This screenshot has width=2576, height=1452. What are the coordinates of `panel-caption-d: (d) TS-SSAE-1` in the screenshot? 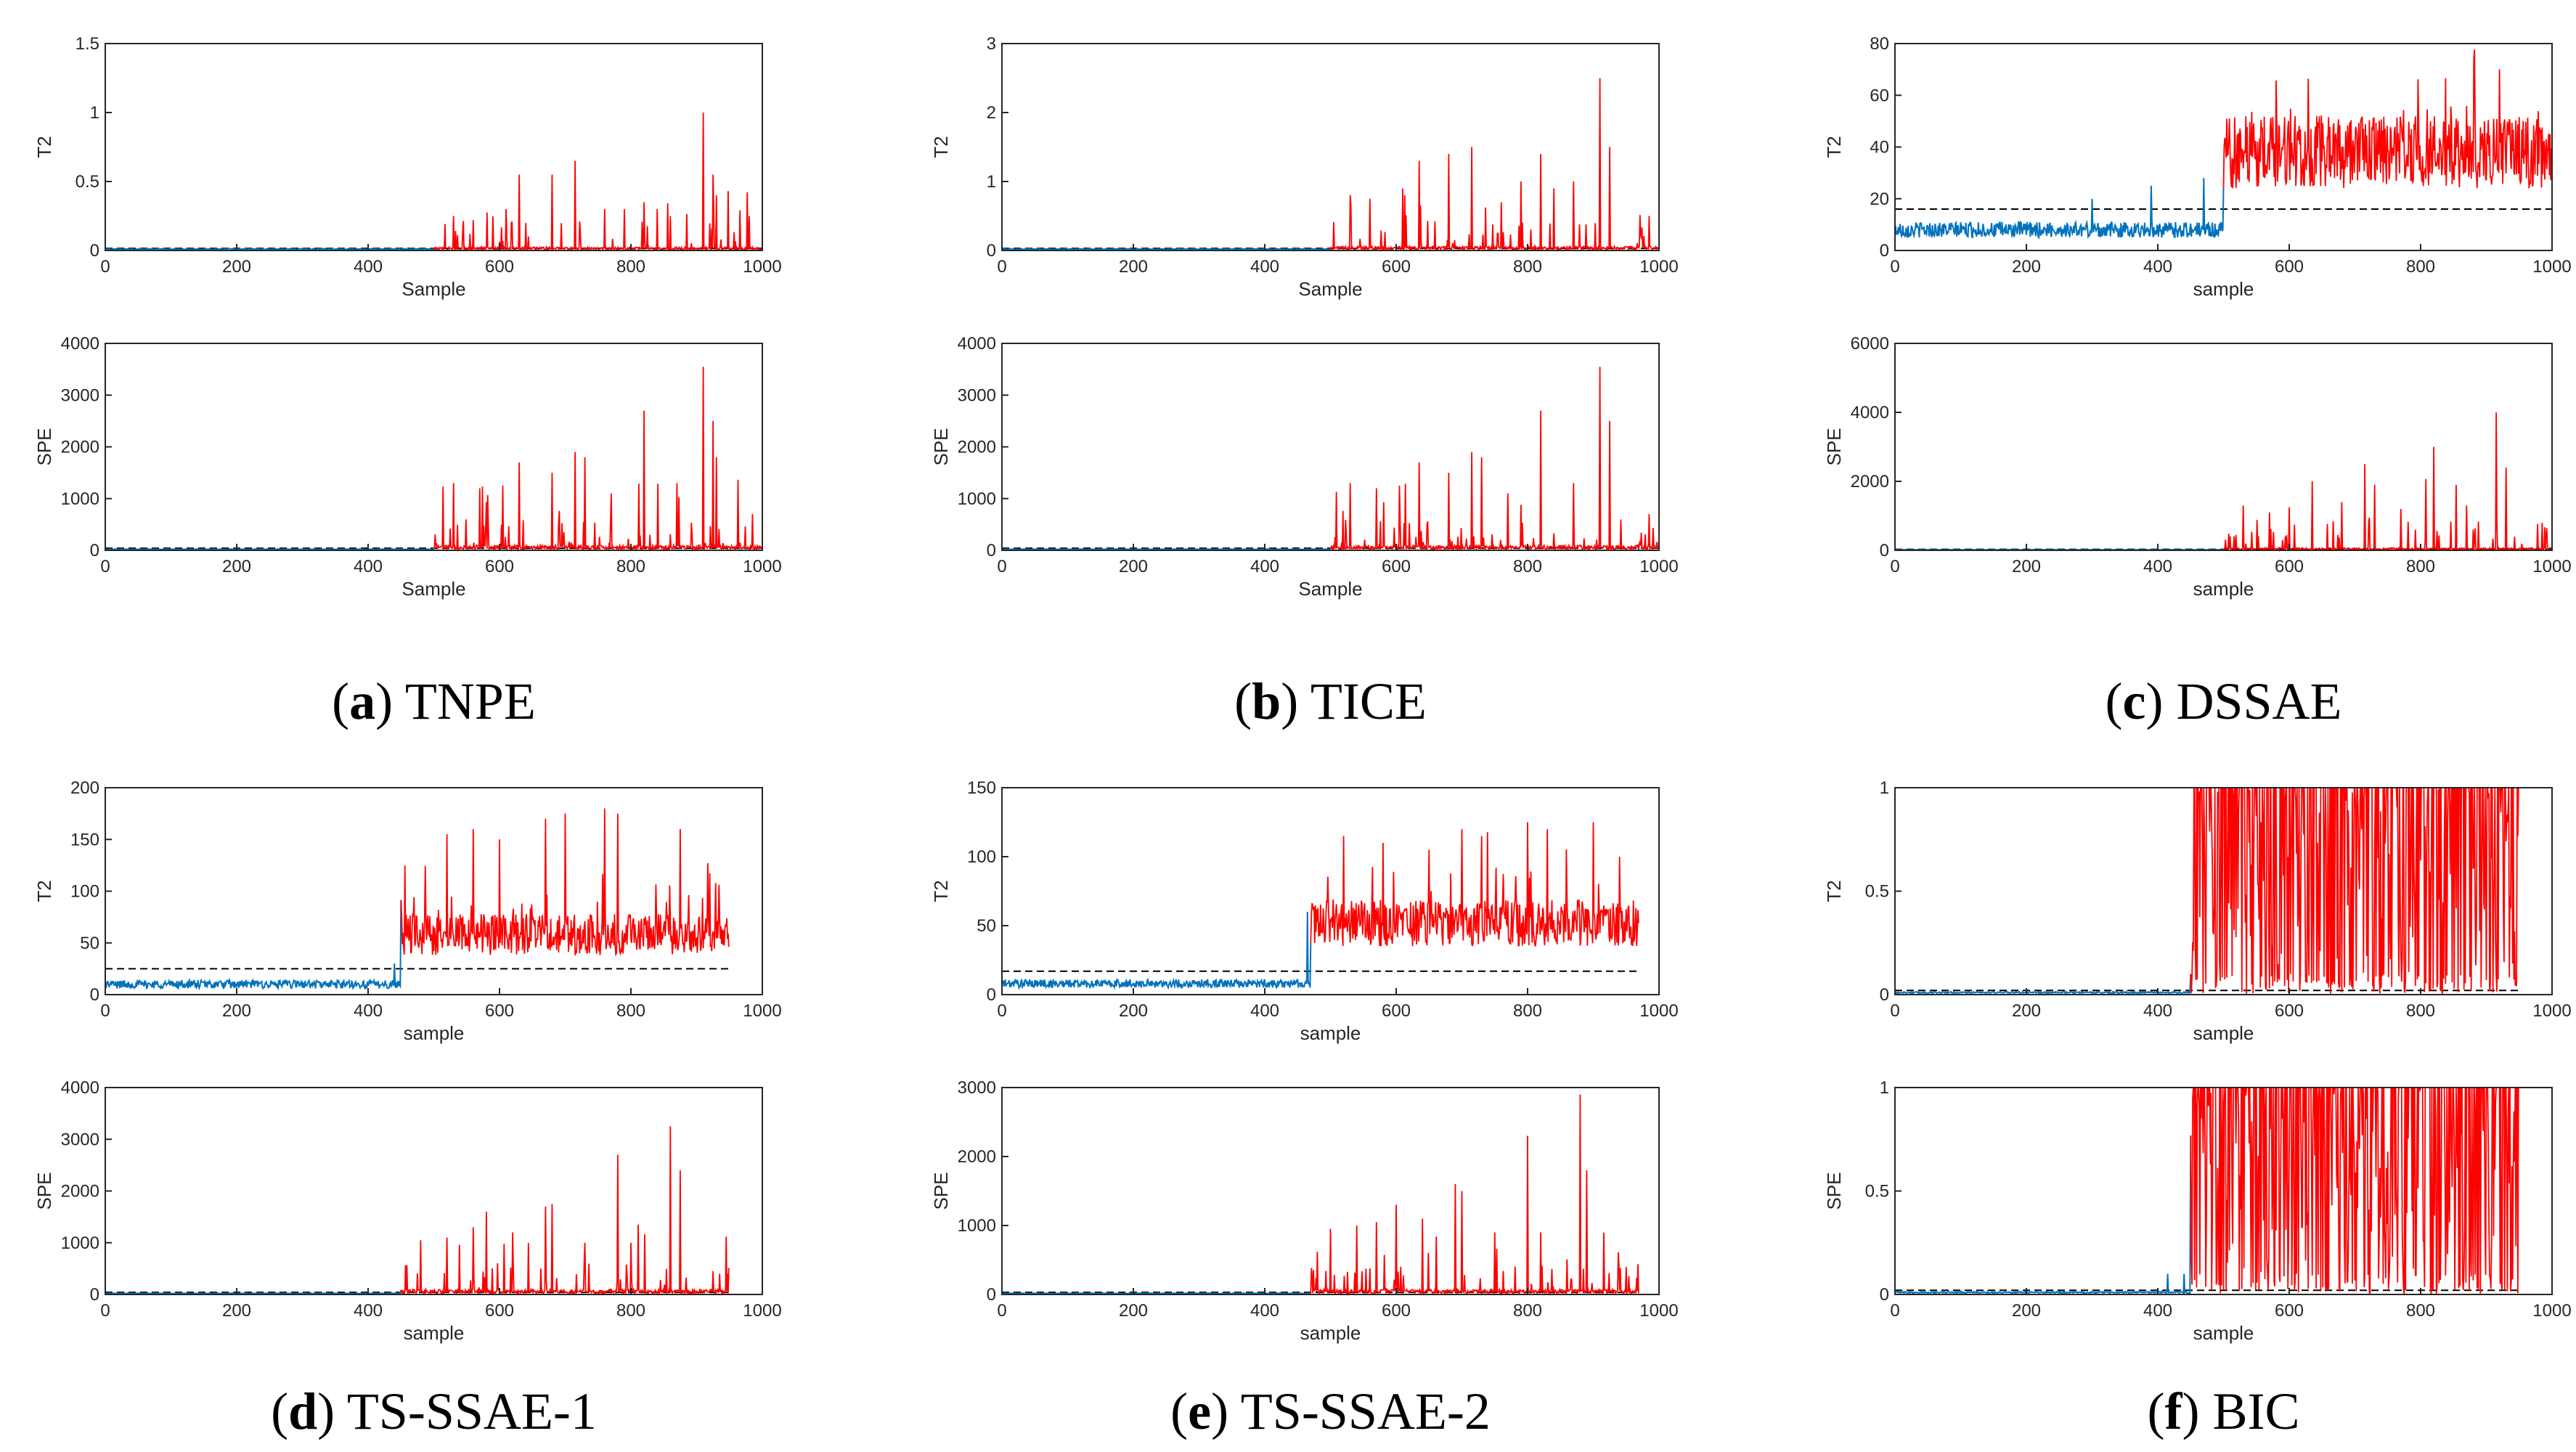 It's located at (434, 1411).